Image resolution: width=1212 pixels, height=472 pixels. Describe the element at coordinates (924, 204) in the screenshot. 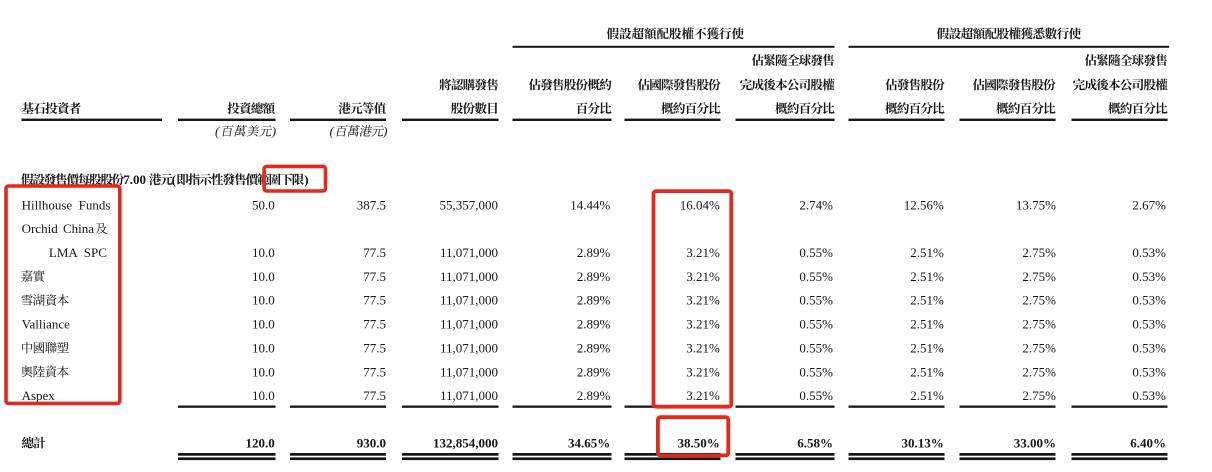

I see `svg-text: 12.56%` at that location.